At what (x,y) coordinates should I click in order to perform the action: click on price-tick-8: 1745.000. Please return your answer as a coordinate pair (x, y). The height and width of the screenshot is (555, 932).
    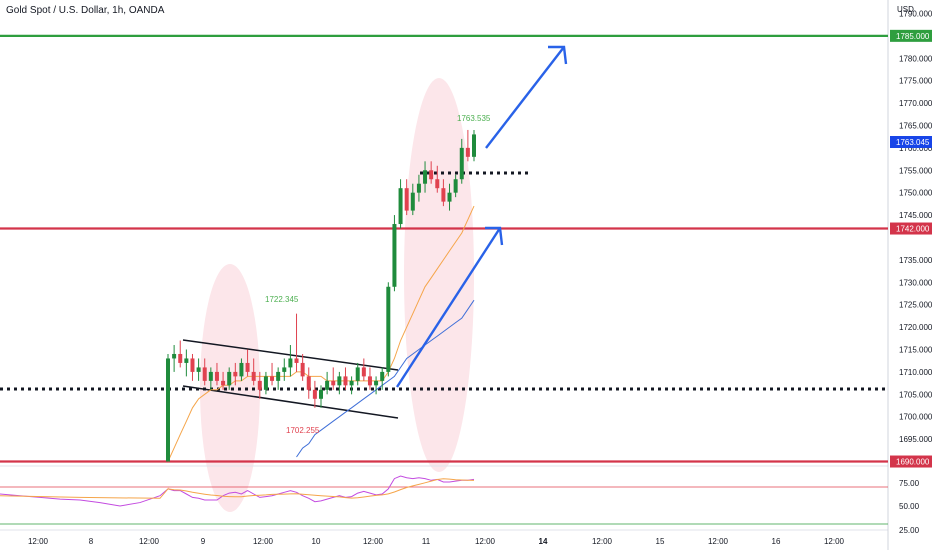
    Looking at the image, I should click on (915, 215).